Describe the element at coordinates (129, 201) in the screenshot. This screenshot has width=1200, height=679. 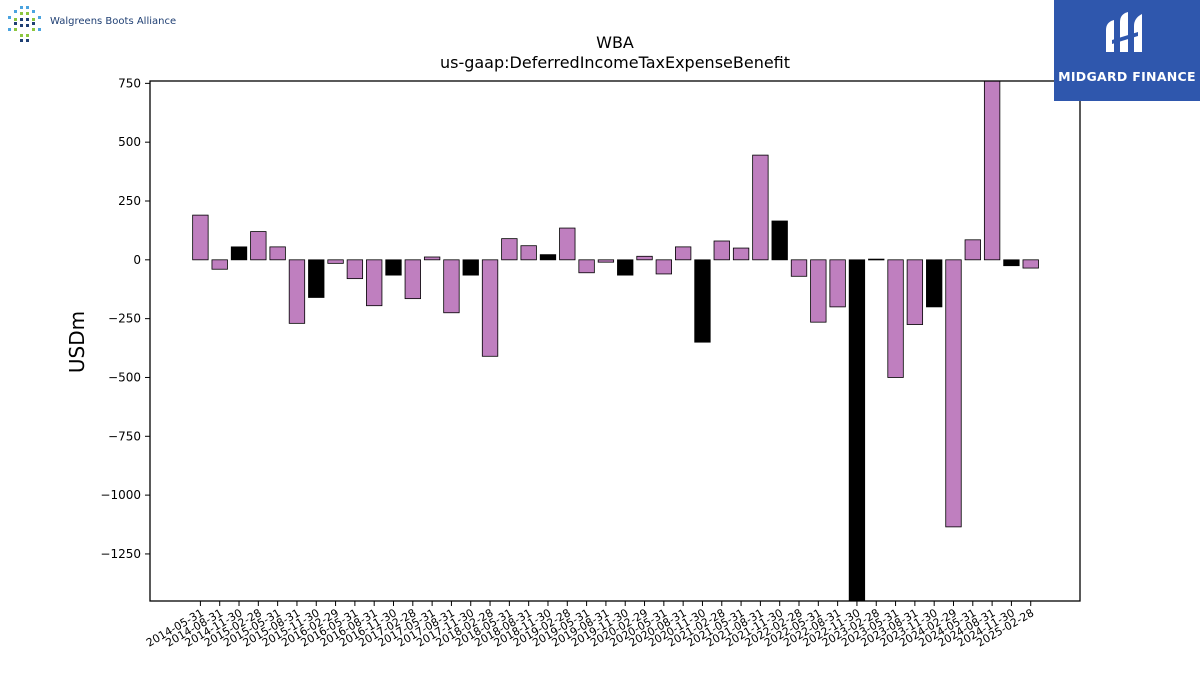
I see `y-tick-label: 250` at that location.